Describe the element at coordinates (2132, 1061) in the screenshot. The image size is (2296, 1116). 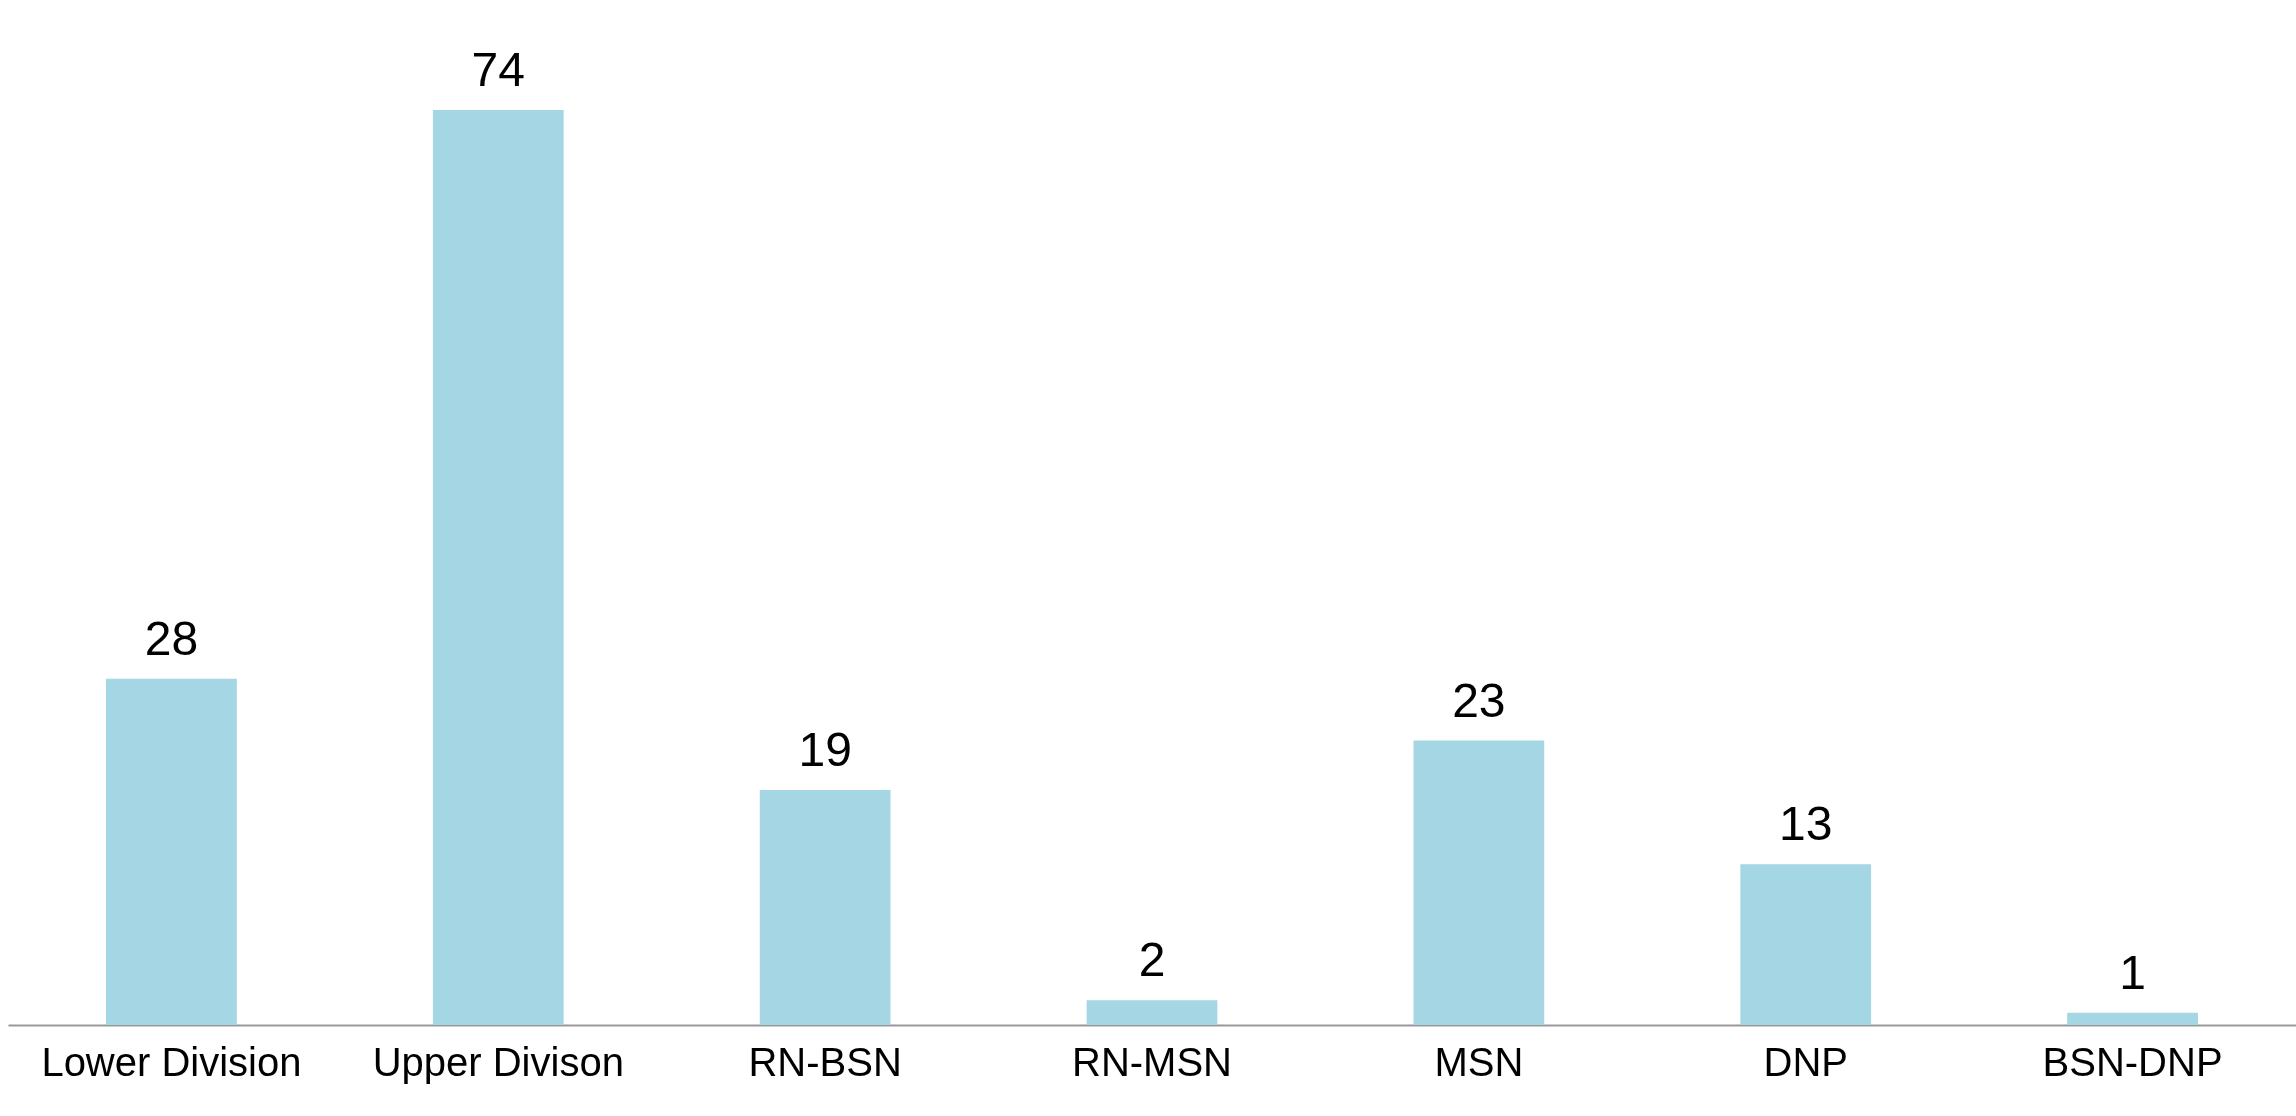
I see `x-tick-label: BSN-DNP` at that location.